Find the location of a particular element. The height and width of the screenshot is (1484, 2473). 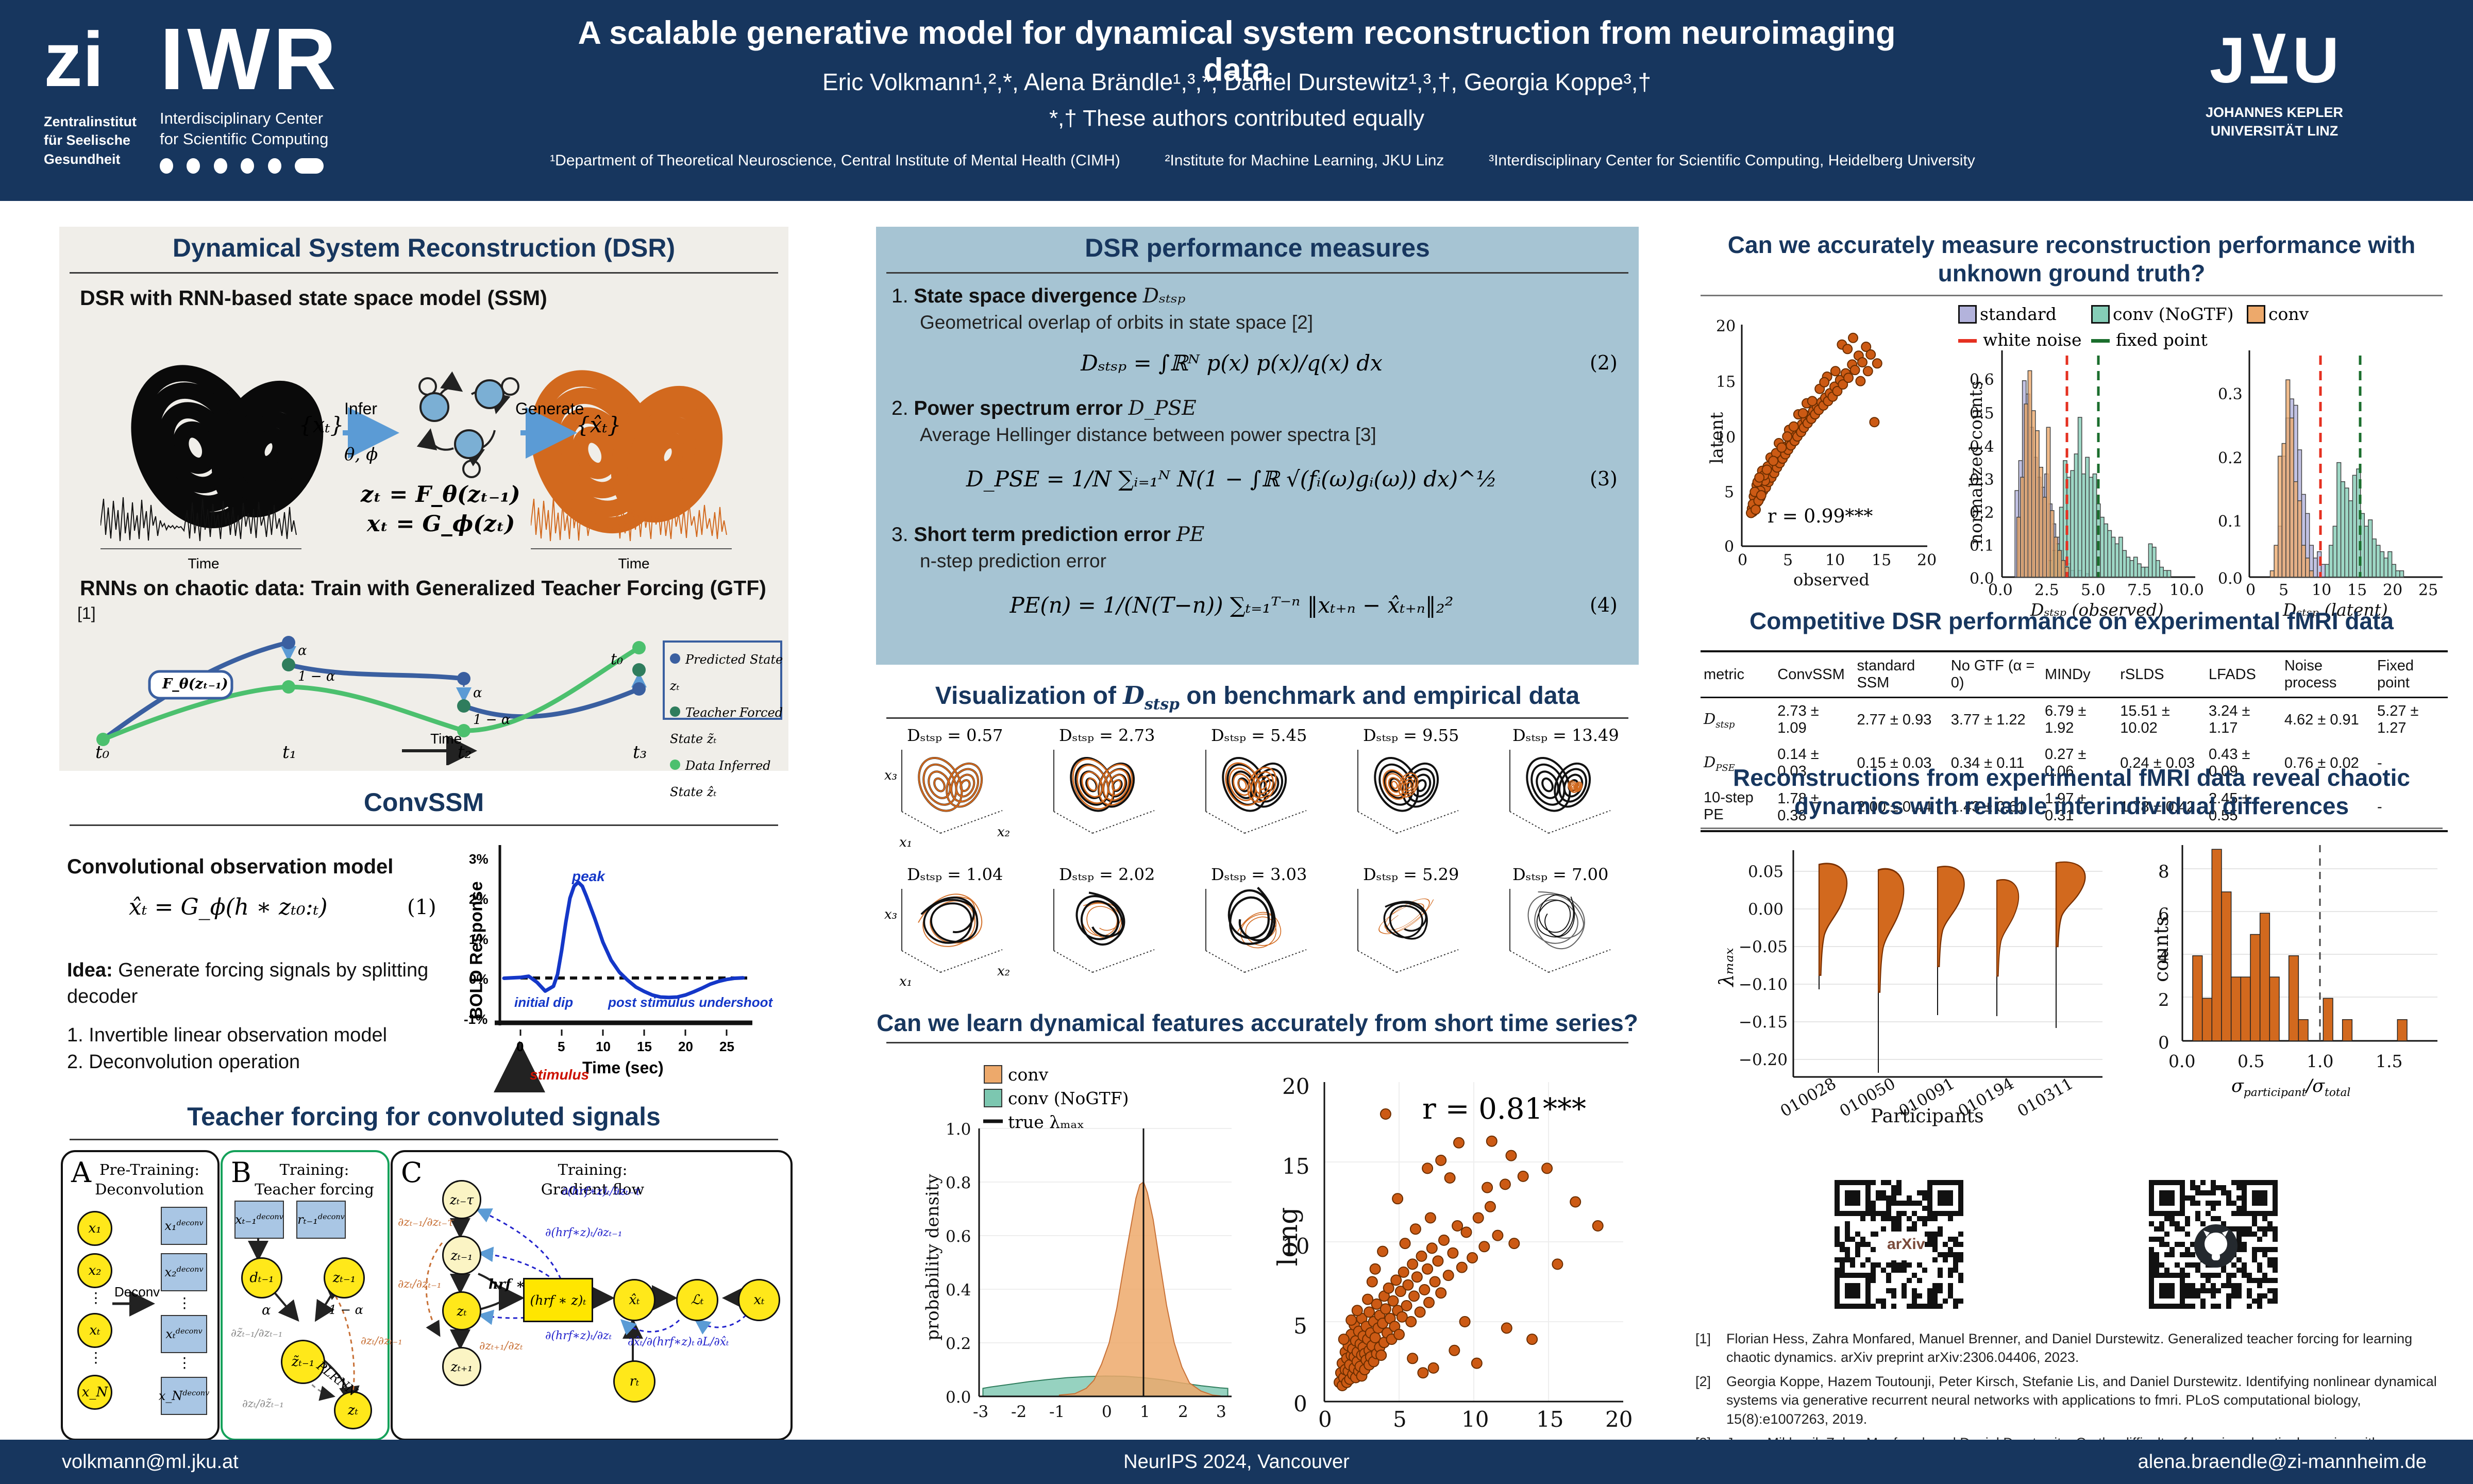

th-fixed: Fixed point is located at coordinates (2411, 674).